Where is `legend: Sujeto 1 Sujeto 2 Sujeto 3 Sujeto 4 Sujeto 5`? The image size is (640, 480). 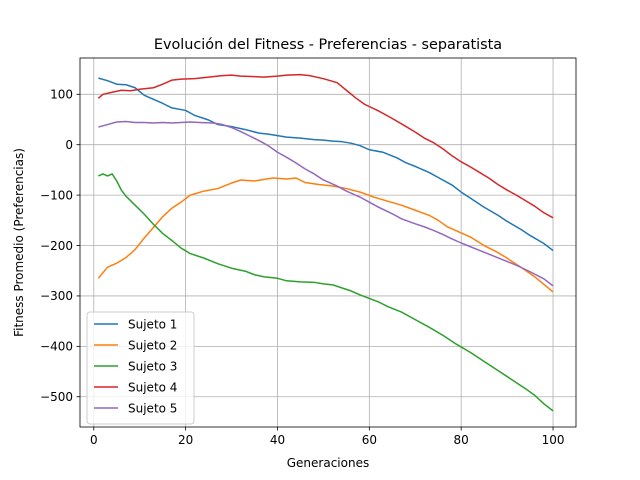 legend: Sujeto 1 Sujeto 2 Sujeto 3 Sujeto 4 Sujeto 5 is located at coordinates (140, 368).